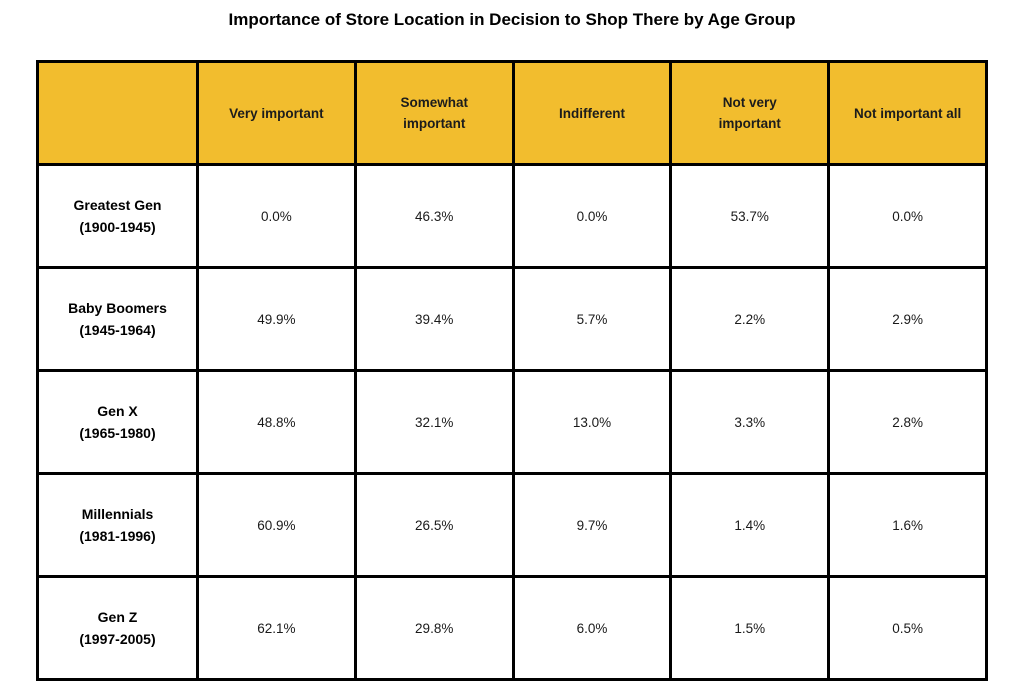 The height and width of the screenshot is (695, 1024). Describe the element at coordinates (117, 433) in the screenshot. I see `row-years: (1965-1980)` at that location.